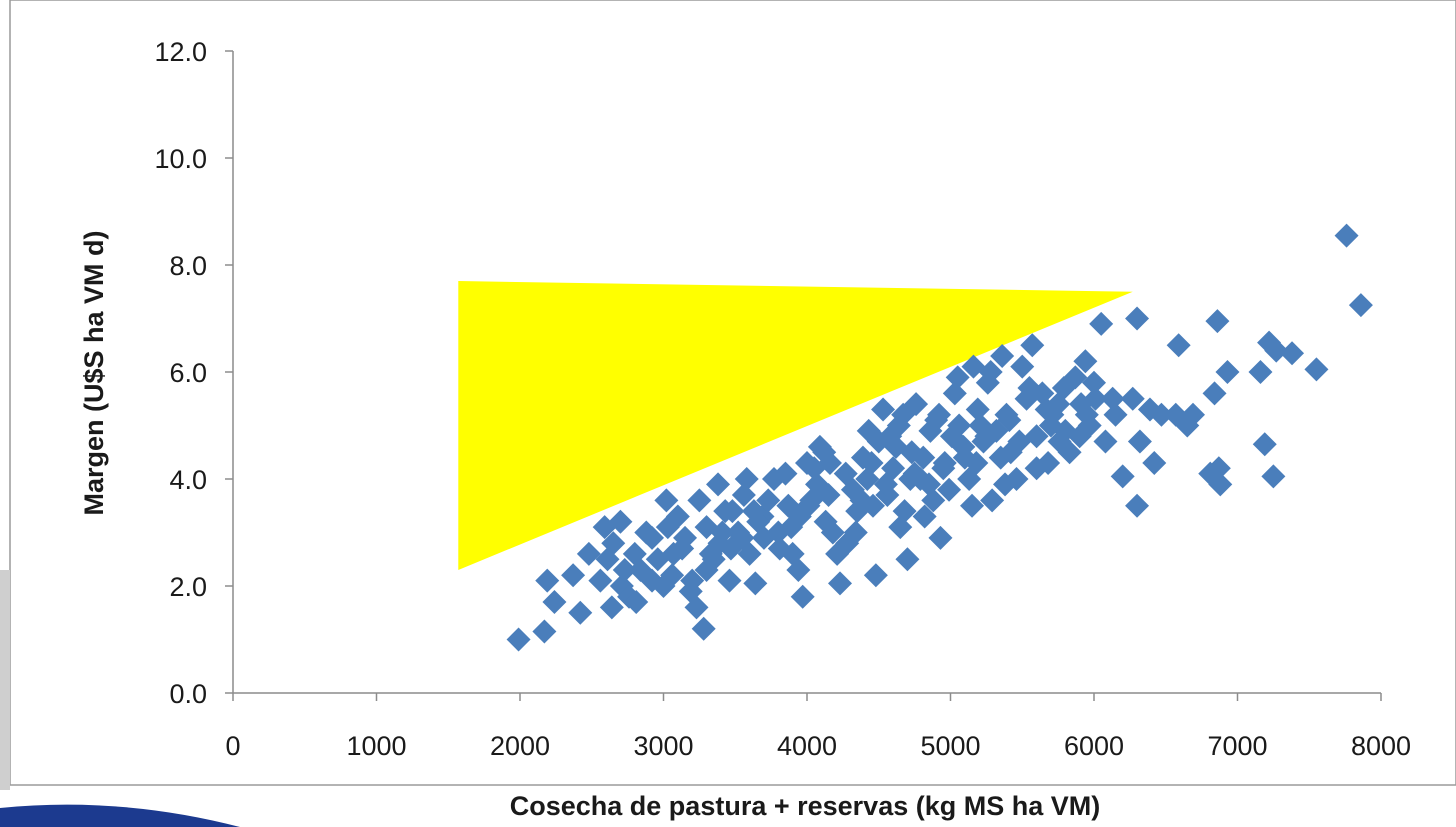 This screenshot has height=827, width=1456. Describe the element at coordinates (188, 480) in the screenshot. I see `y-tick-label: 4.0` at that location.